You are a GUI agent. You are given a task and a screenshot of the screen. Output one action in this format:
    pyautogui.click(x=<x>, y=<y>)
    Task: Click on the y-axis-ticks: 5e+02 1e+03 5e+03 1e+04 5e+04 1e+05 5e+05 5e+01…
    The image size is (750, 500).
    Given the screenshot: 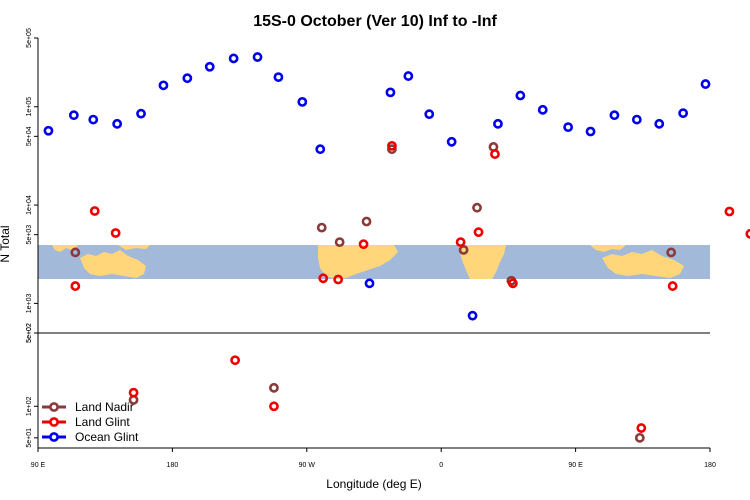 What is the action you would take?
    pyautogui.click(x=32, y=238)
    